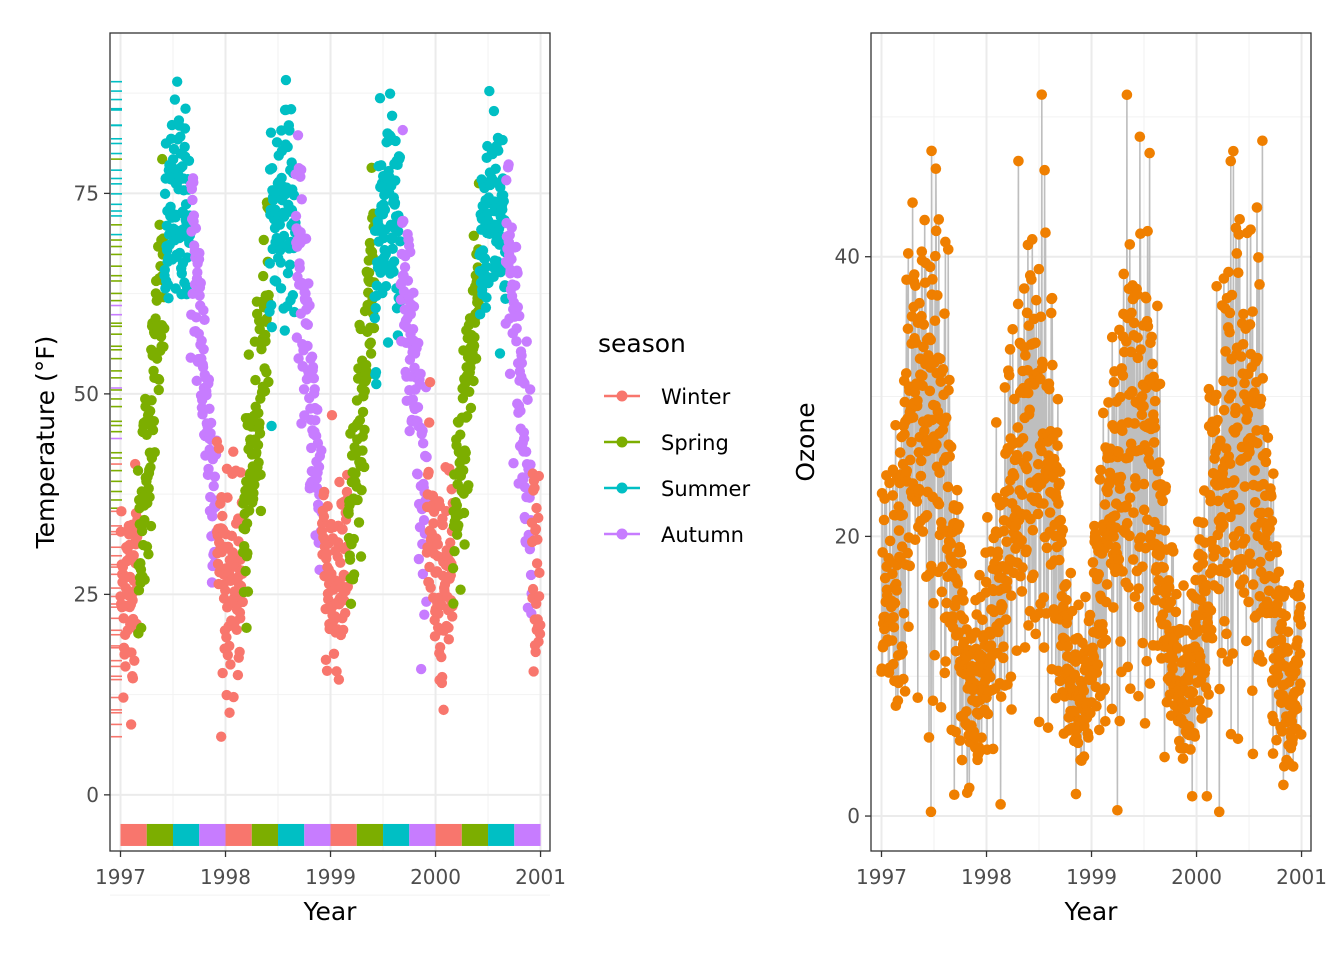 This screenshot has height=960, width=1344. What do you see at coordinates (805, 441) in the screenshot?
I see `ozone-y-axis-title: Ozone` at bounding box center [805, 441].